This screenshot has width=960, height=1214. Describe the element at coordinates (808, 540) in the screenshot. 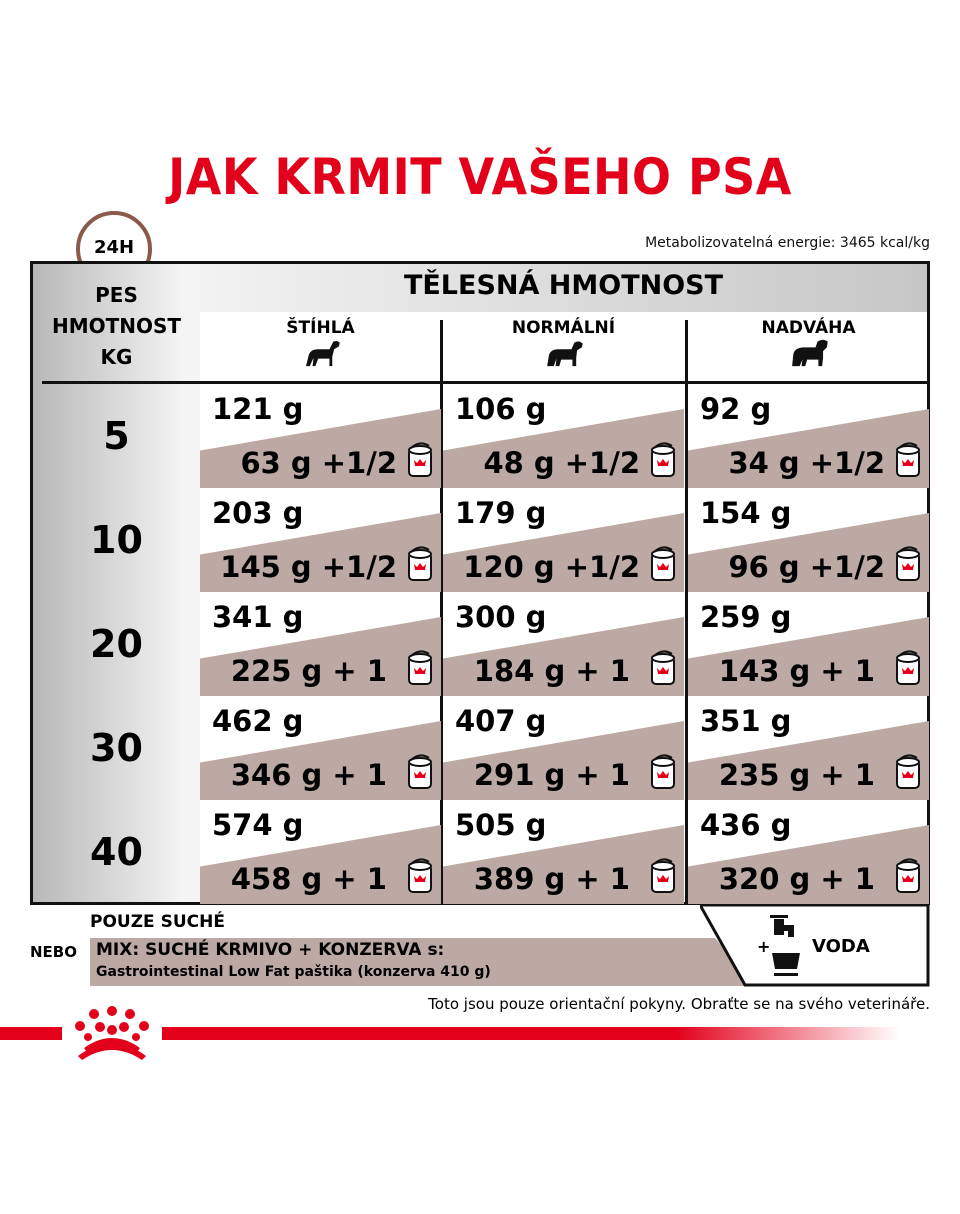

I see `table-cell: 154 g 96 g +1/2` at that location.